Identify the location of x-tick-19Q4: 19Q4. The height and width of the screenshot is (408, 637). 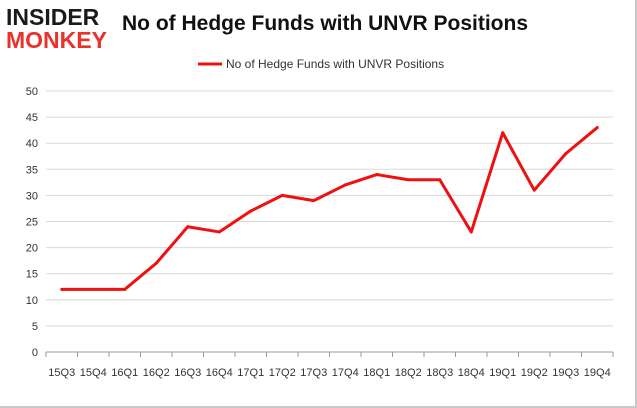
(597, 373).